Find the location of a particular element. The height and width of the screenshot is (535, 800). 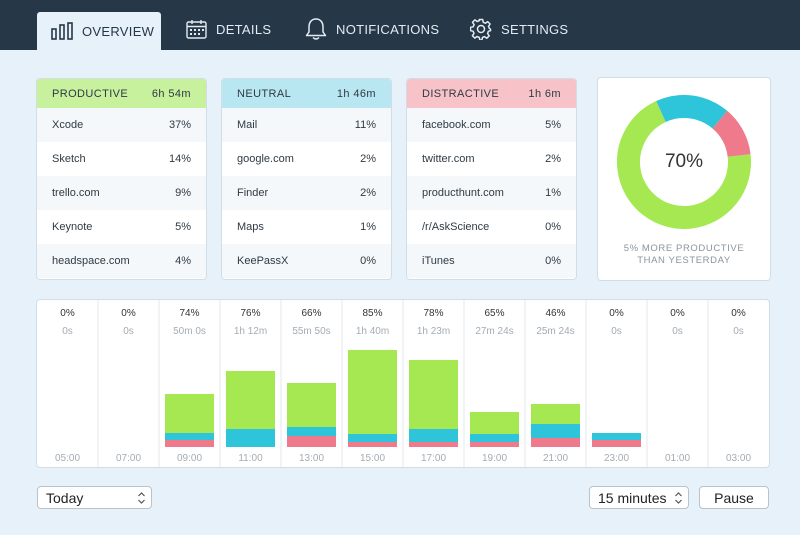

list-item: producthunt.com 1% is located at coordinates (491, 193).